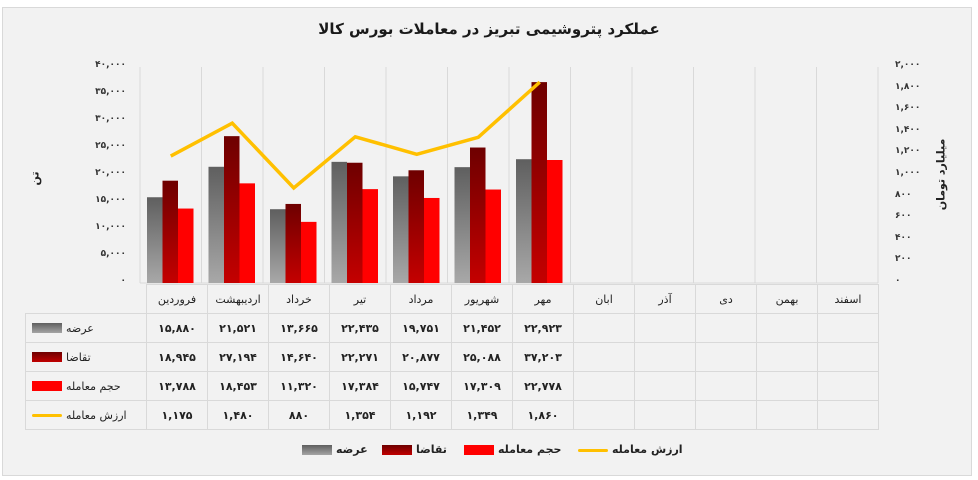 The height and width of the screenshot is (480, 978). Describe the element at coordinates (299, 357) in the screenshot. I see `table-cell: ۱۴,۶۴۰` at that location.